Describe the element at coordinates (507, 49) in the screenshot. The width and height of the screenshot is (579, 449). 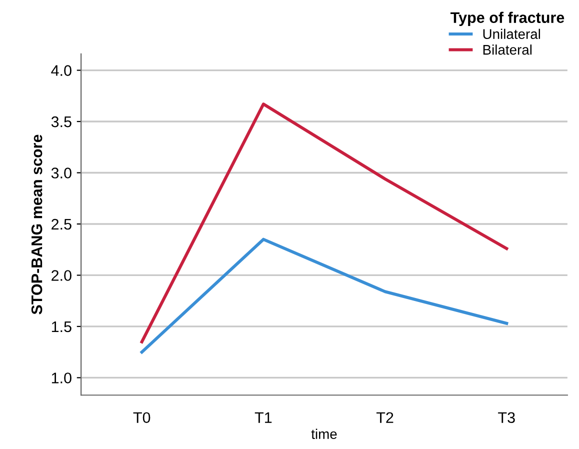
I see `legend-label: Bilateral` at that location.